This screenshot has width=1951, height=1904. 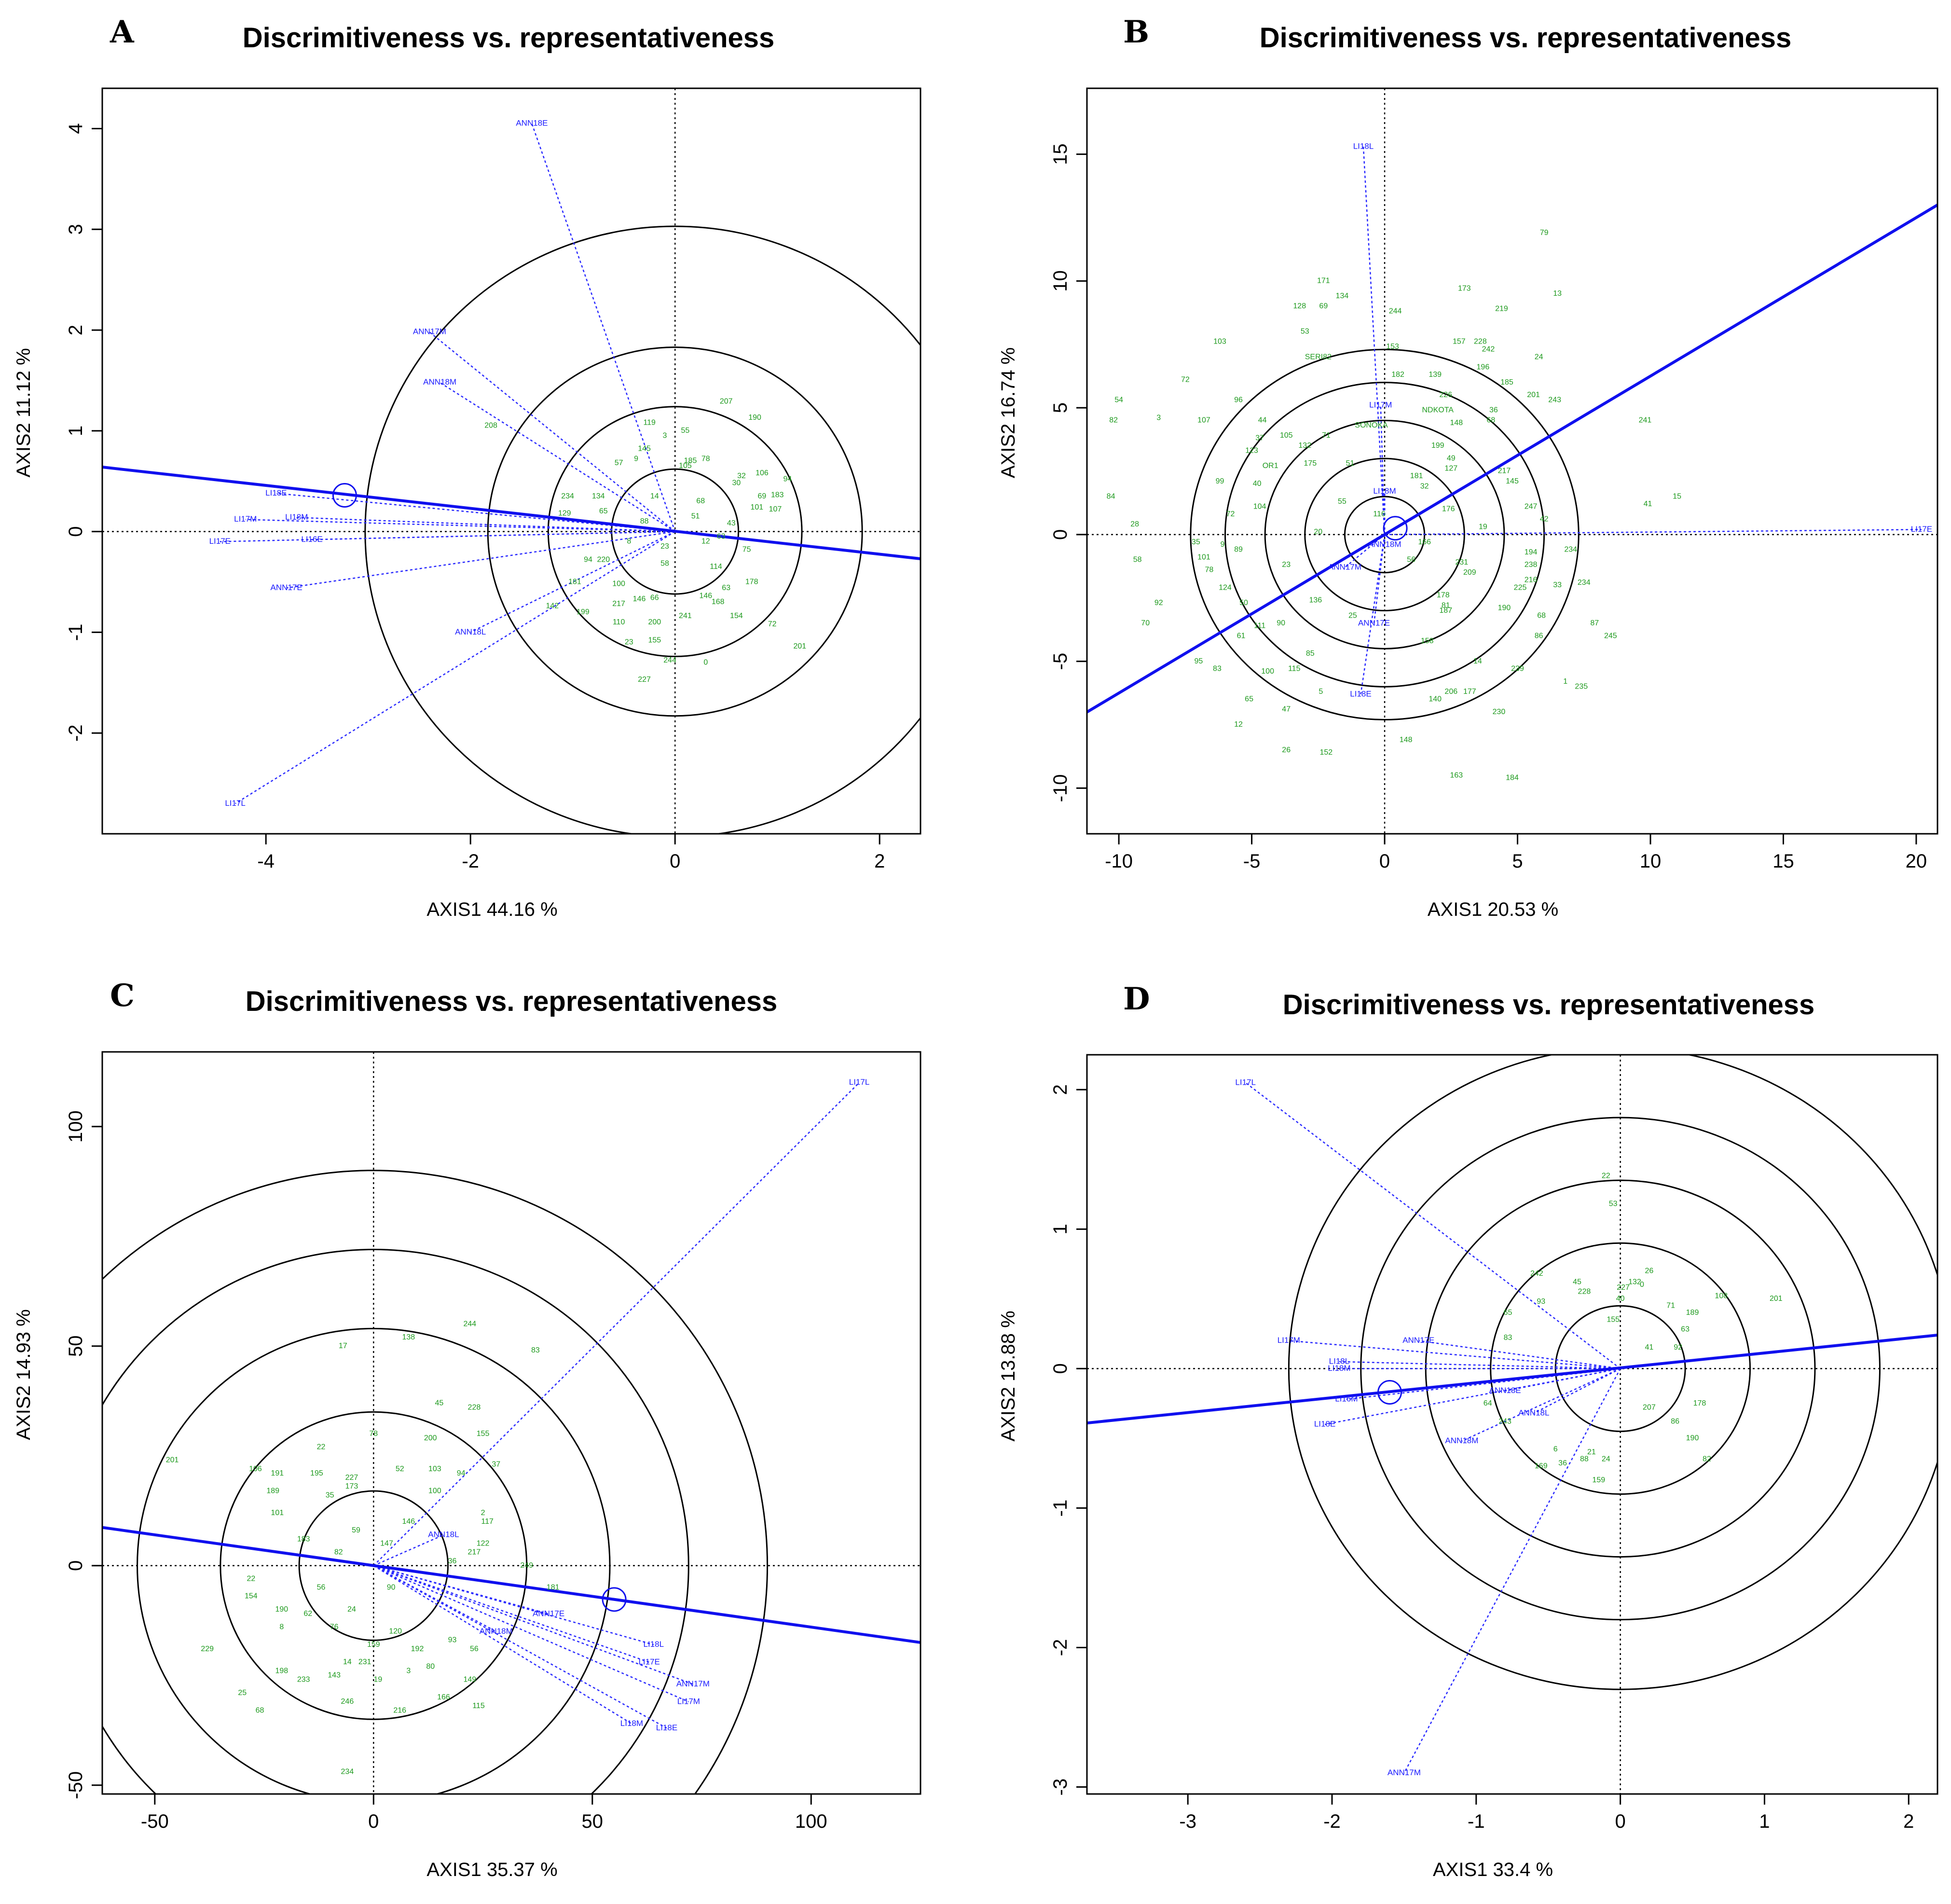 What do you see at coordinates (775, 509) in the screenshot?
I see `genotype-label: 107` at bounding box center [775, 509].